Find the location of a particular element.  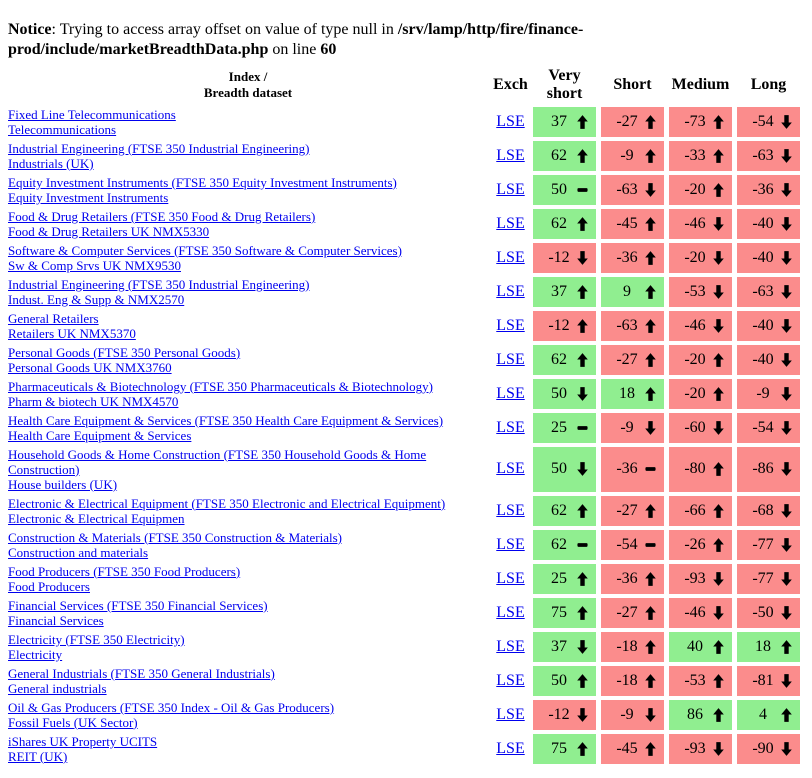

header-index-line1: Index / is located at coordinates (248, 77).